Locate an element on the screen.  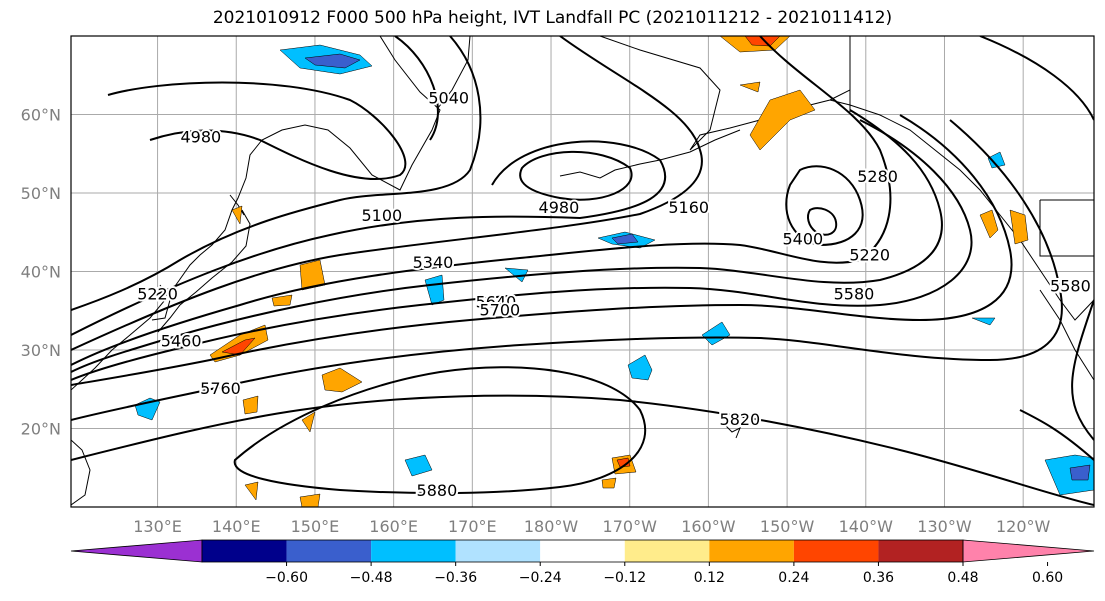
latitude-ticks: 60°N 50°N 40°N 30°N 20°N is located at coordinates (41, 272).